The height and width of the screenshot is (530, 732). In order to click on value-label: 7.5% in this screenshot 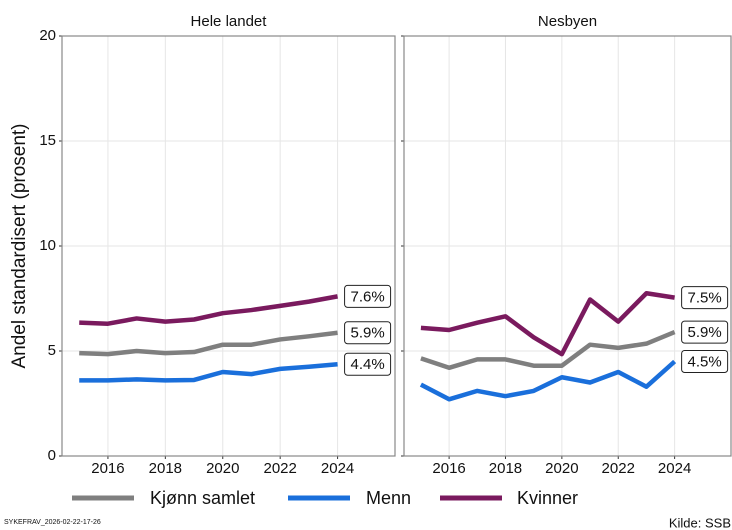, I will do `click(705, 298)`.